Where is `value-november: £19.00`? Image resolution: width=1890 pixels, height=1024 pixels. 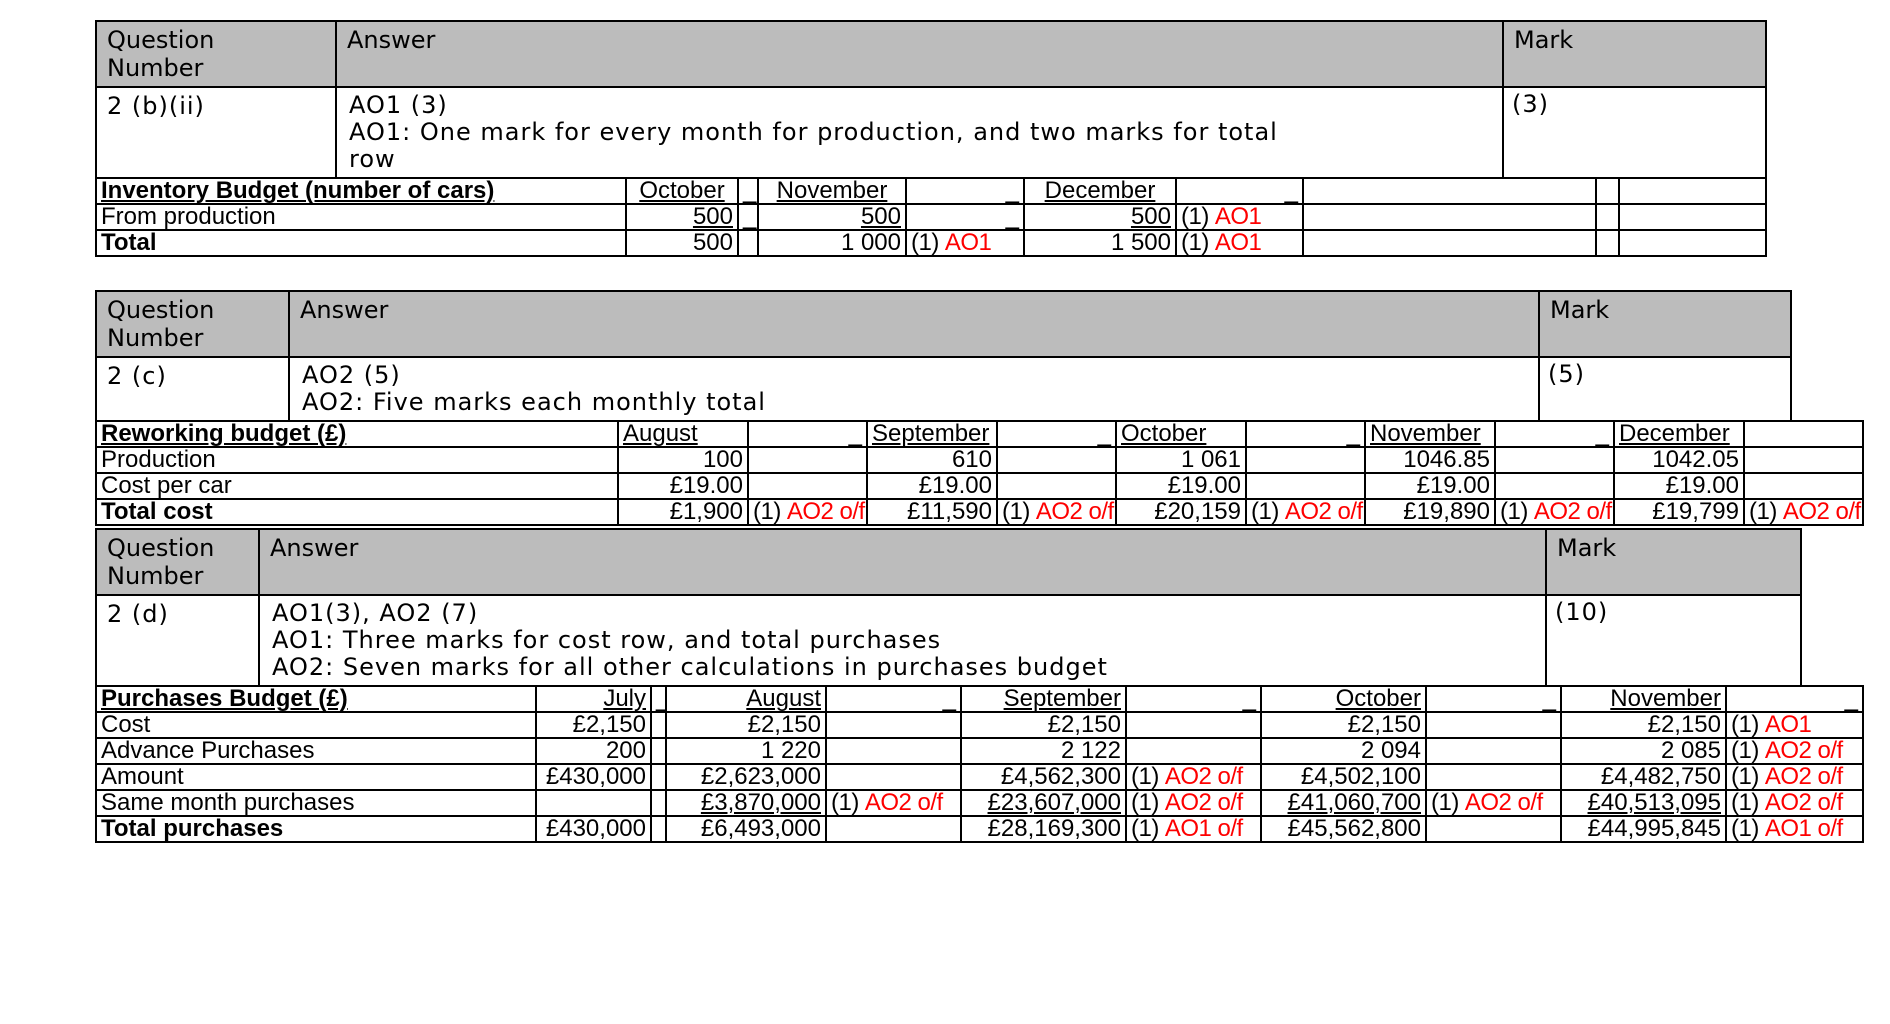
value-november: £19.00 is located at coordinates (1430, 486).